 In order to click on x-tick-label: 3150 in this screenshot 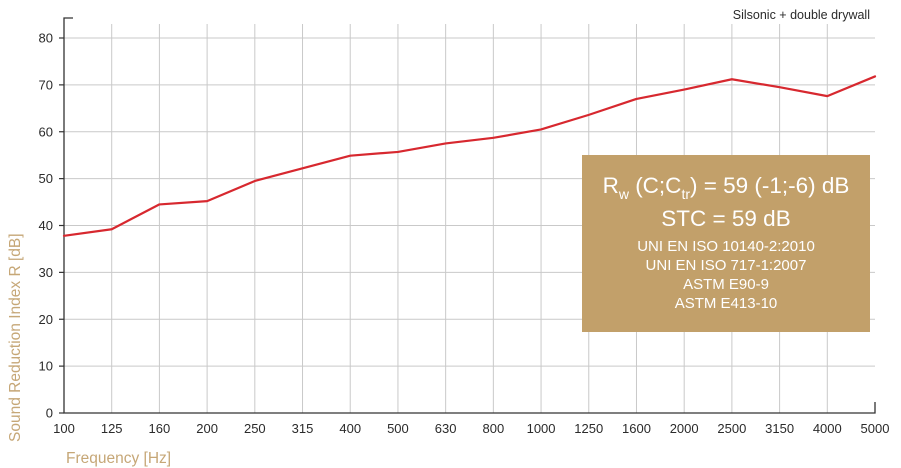, I will do `click(779, 428)`.